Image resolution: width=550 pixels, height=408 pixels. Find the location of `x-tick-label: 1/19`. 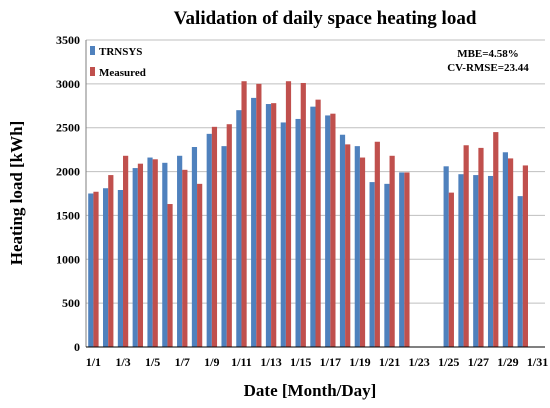

x-tick-label: 1/19 is located at coordinates (359, 362).